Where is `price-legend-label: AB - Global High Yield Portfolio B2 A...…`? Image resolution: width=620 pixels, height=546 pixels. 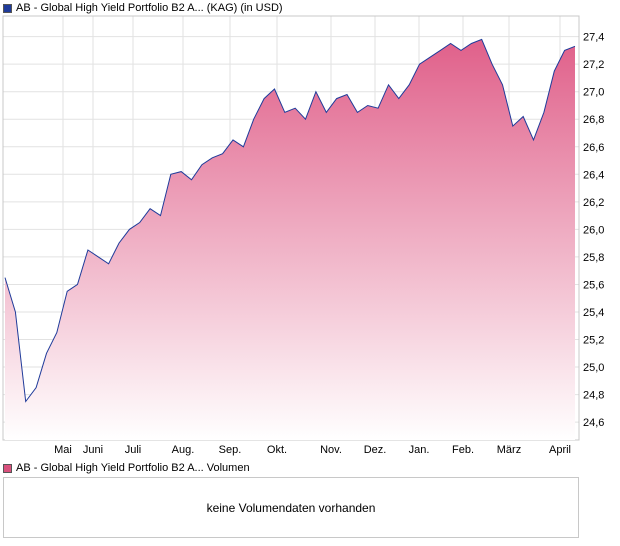
price-legend-label: AB - Global High Yield Portfolio B2 A...… is located at coordinates (149, 8).